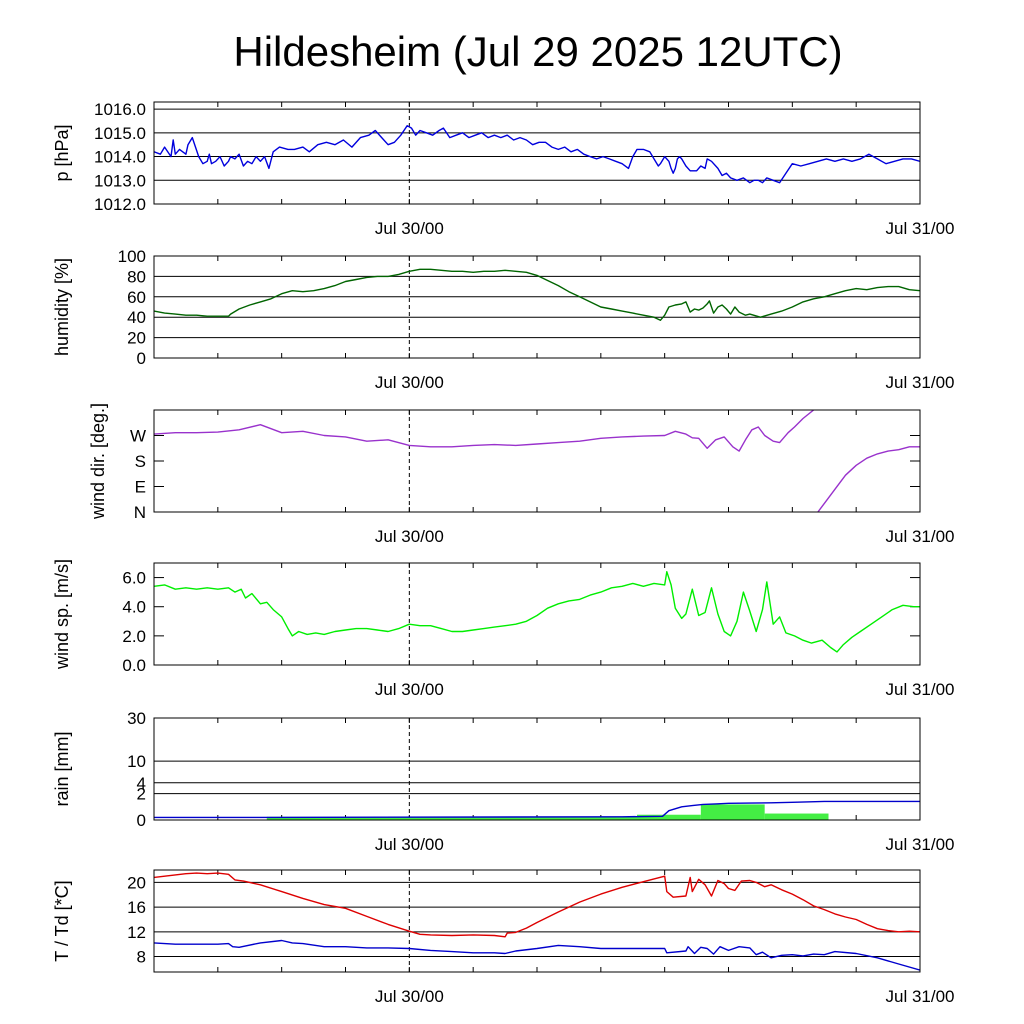 The image size is (1024, 1024). Describe the element at coordinates (120, 180) in the screenshot. I see `ytick-label: 1013.0` at that location.